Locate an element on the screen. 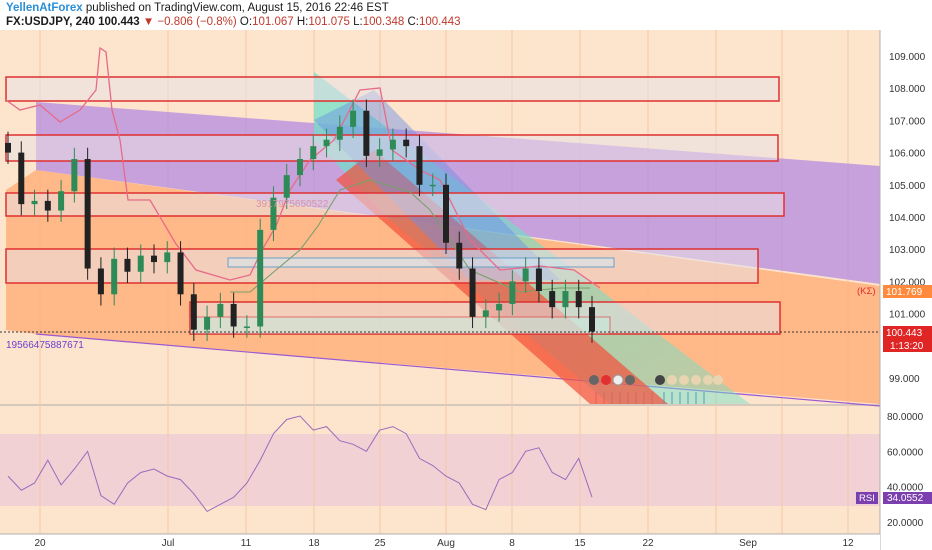  rsi-value-badge is located at coordinates (907, 498).